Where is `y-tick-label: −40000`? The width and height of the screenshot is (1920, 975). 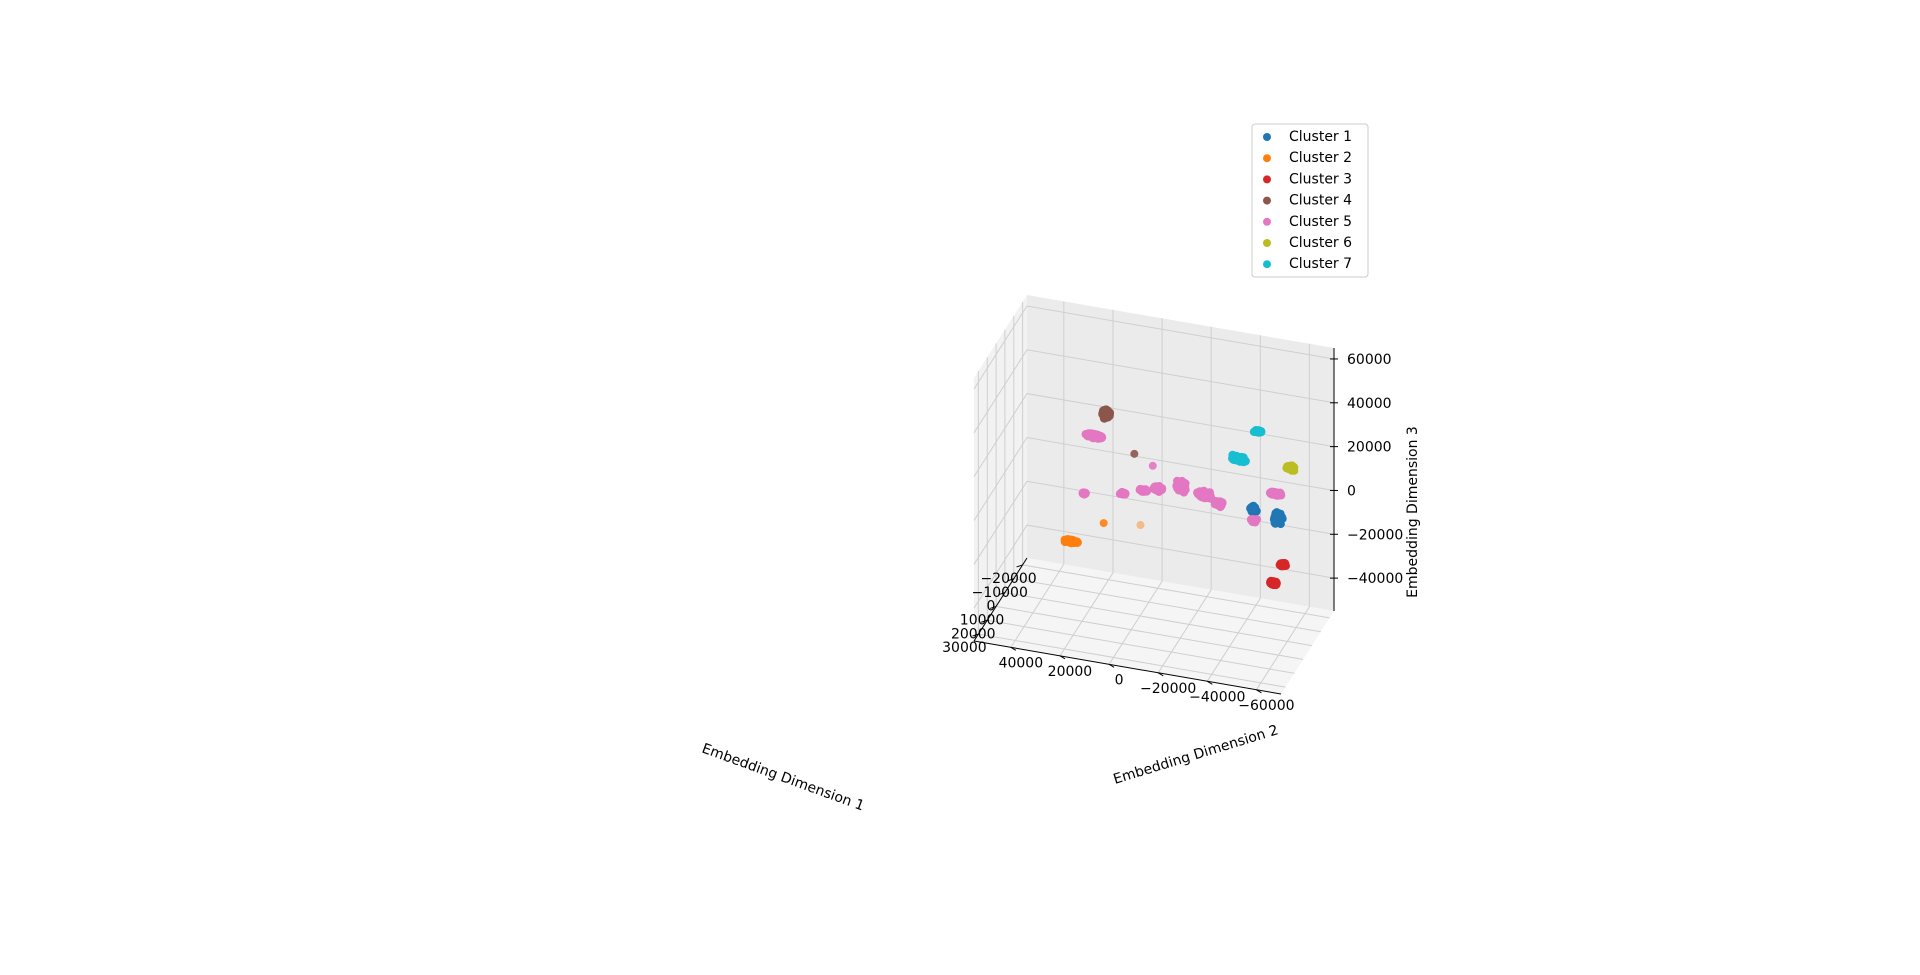
y-tick-label: −40000 is located at coordinates (1217, 697).